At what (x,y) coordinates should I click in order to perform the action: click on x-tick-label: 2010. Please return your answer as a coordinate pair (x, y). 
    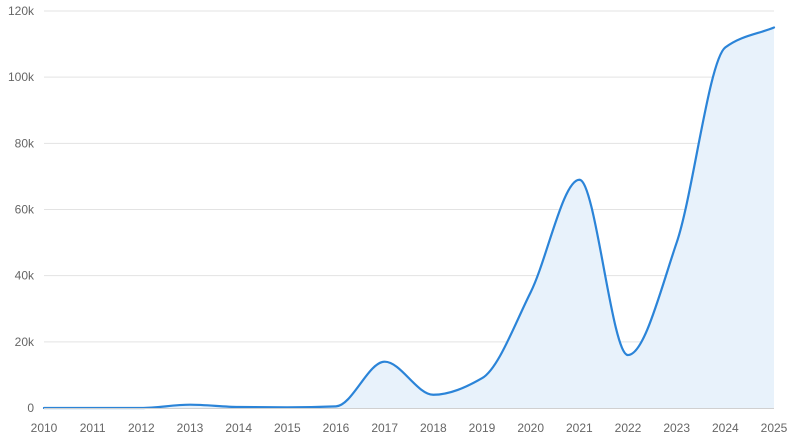
    Looking at the image, I should click on (44, 428).